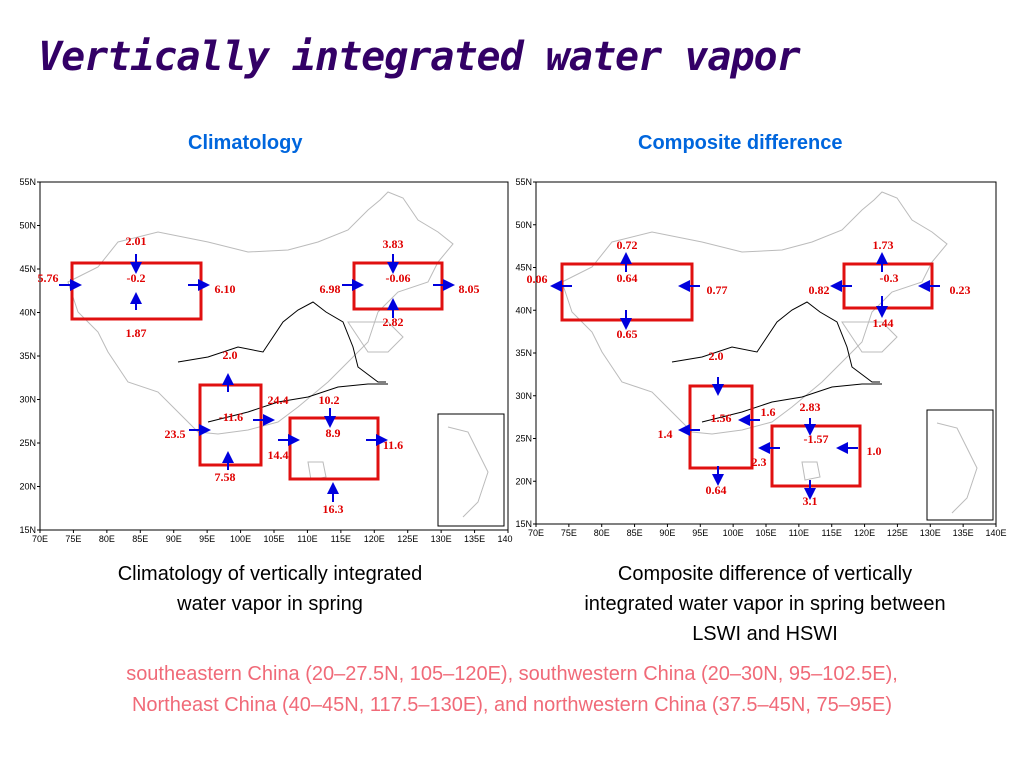 Image resolution: width=1024 pixels, height=768 pixels. Describe the element at coordinates (330, 289) in the screenshot. I see `flux-value-ne-w: 6.98` at that location.